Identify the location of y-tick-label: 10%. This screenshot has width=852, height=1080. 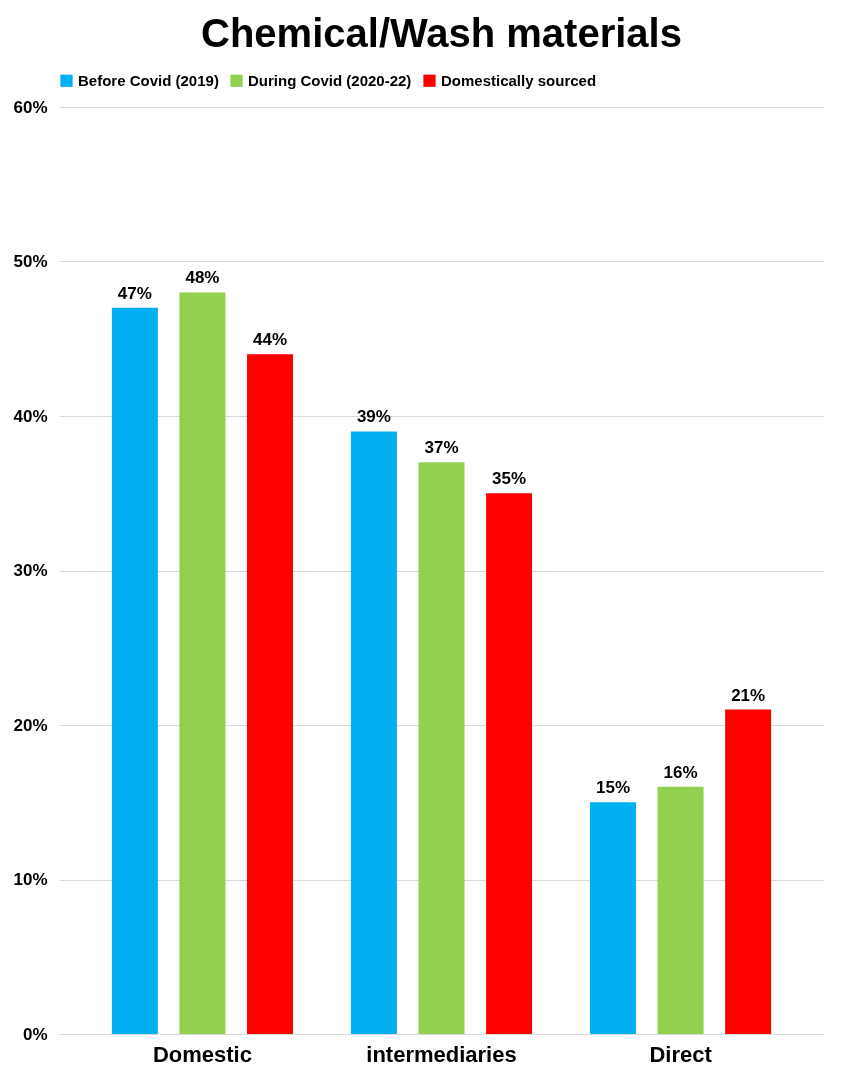
(30, 879).